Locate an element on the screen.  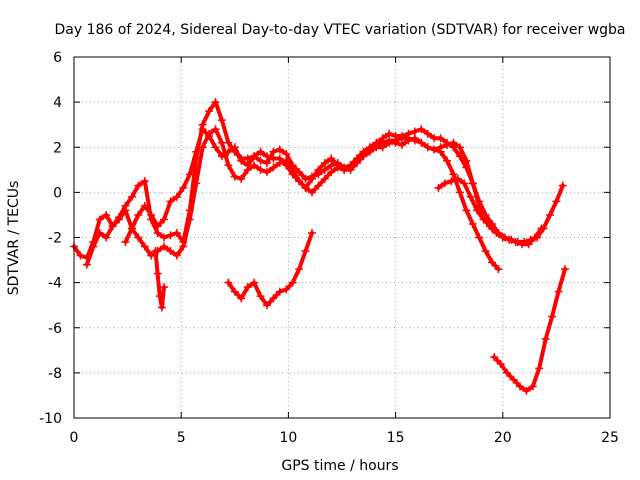
y-tick-label: -8 is located at coordinates (55, 374).